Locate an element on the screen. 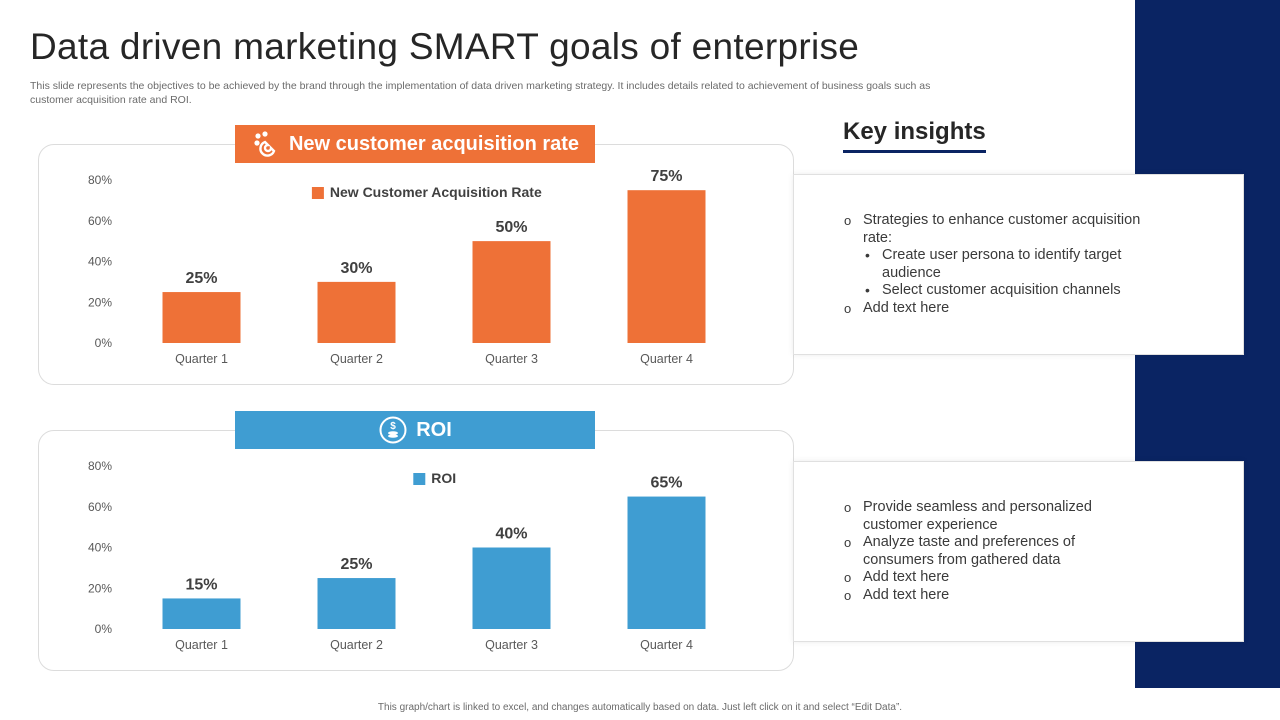  bar-value-label: 40% is located at coordinates (511, 534).